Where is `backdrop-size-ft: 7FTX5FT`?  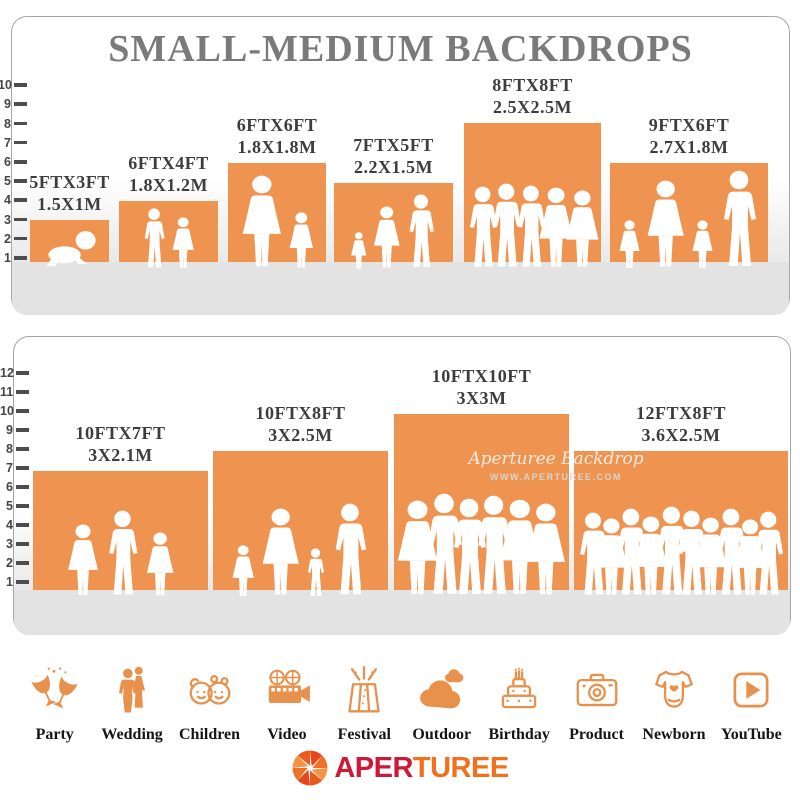 backdrop-size-ft: 7FTX5FT is located at coordinates (393, 145).